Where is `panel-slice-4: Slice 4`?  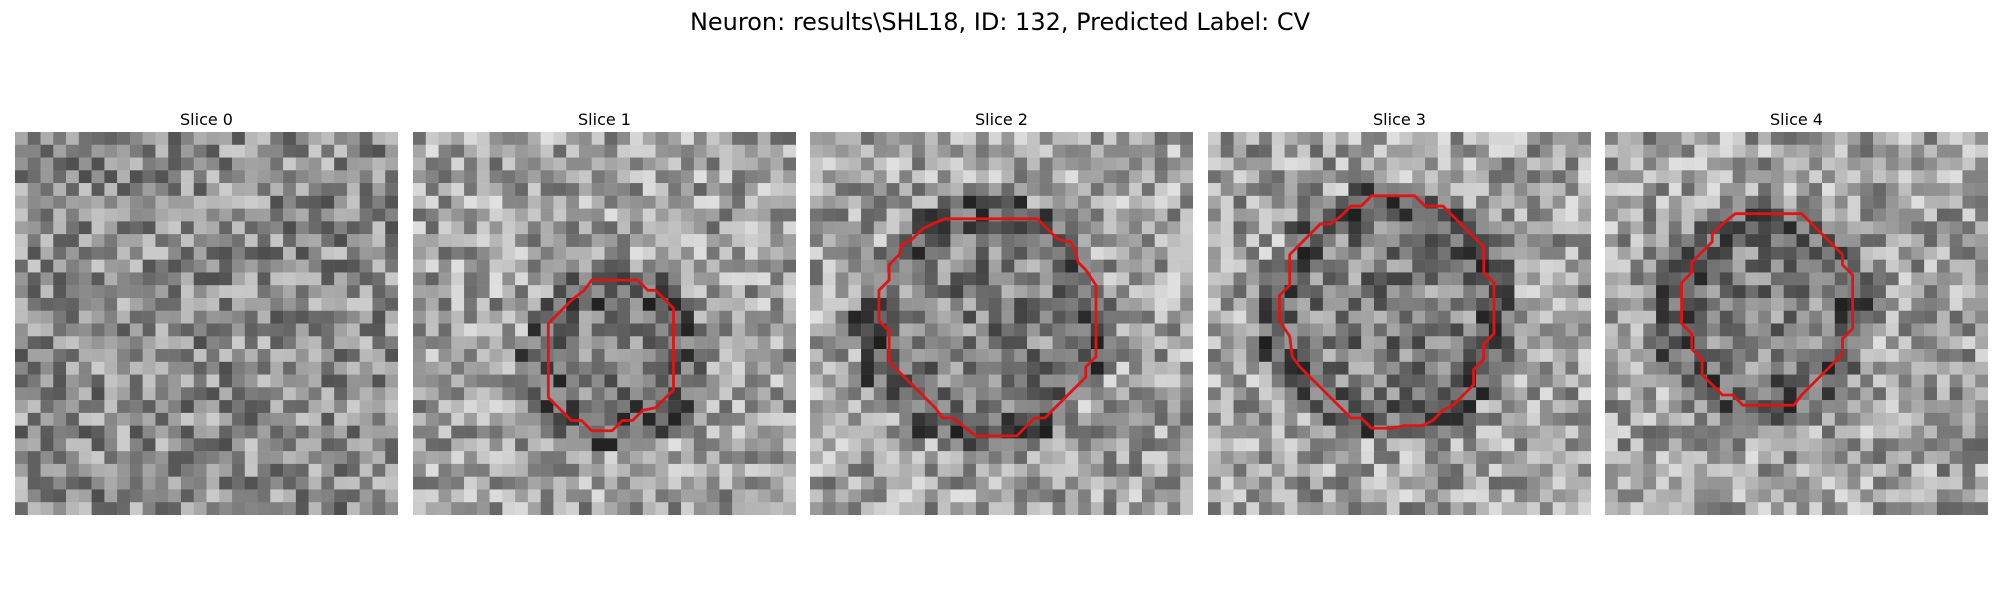 panel-slice-4: Slice 4 is located at coordinates (1796, 312).